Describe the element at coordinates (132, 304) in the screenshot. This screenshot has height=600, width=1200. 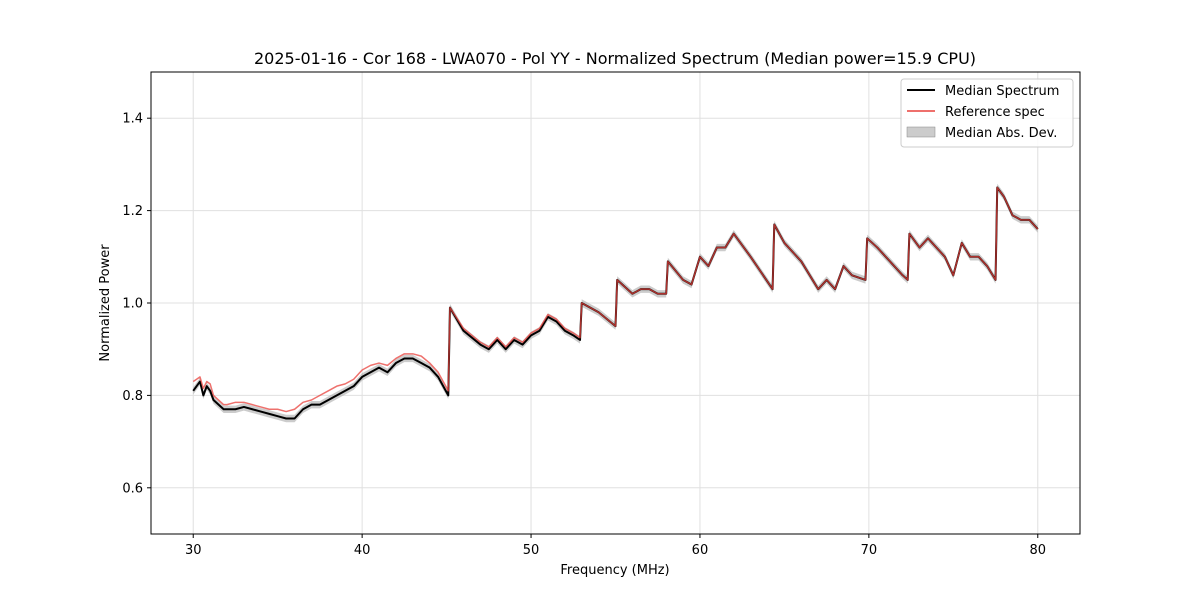
I see `y-tick-label: 1.0` at that location.